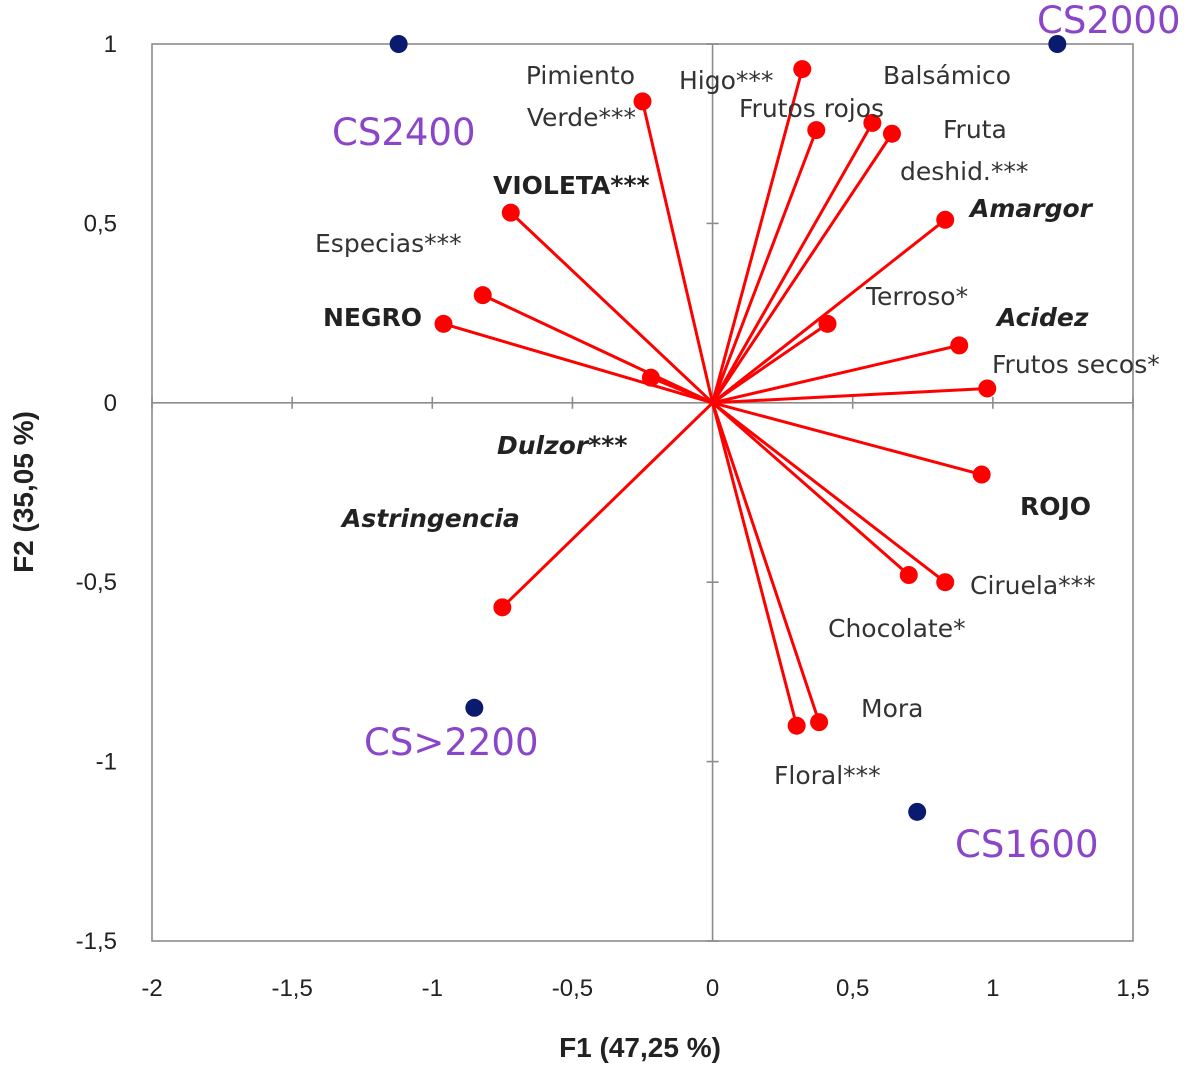  Describe the element at coordinates (796, 725) in the screenshot. I see `vector-point-floral` at that location.